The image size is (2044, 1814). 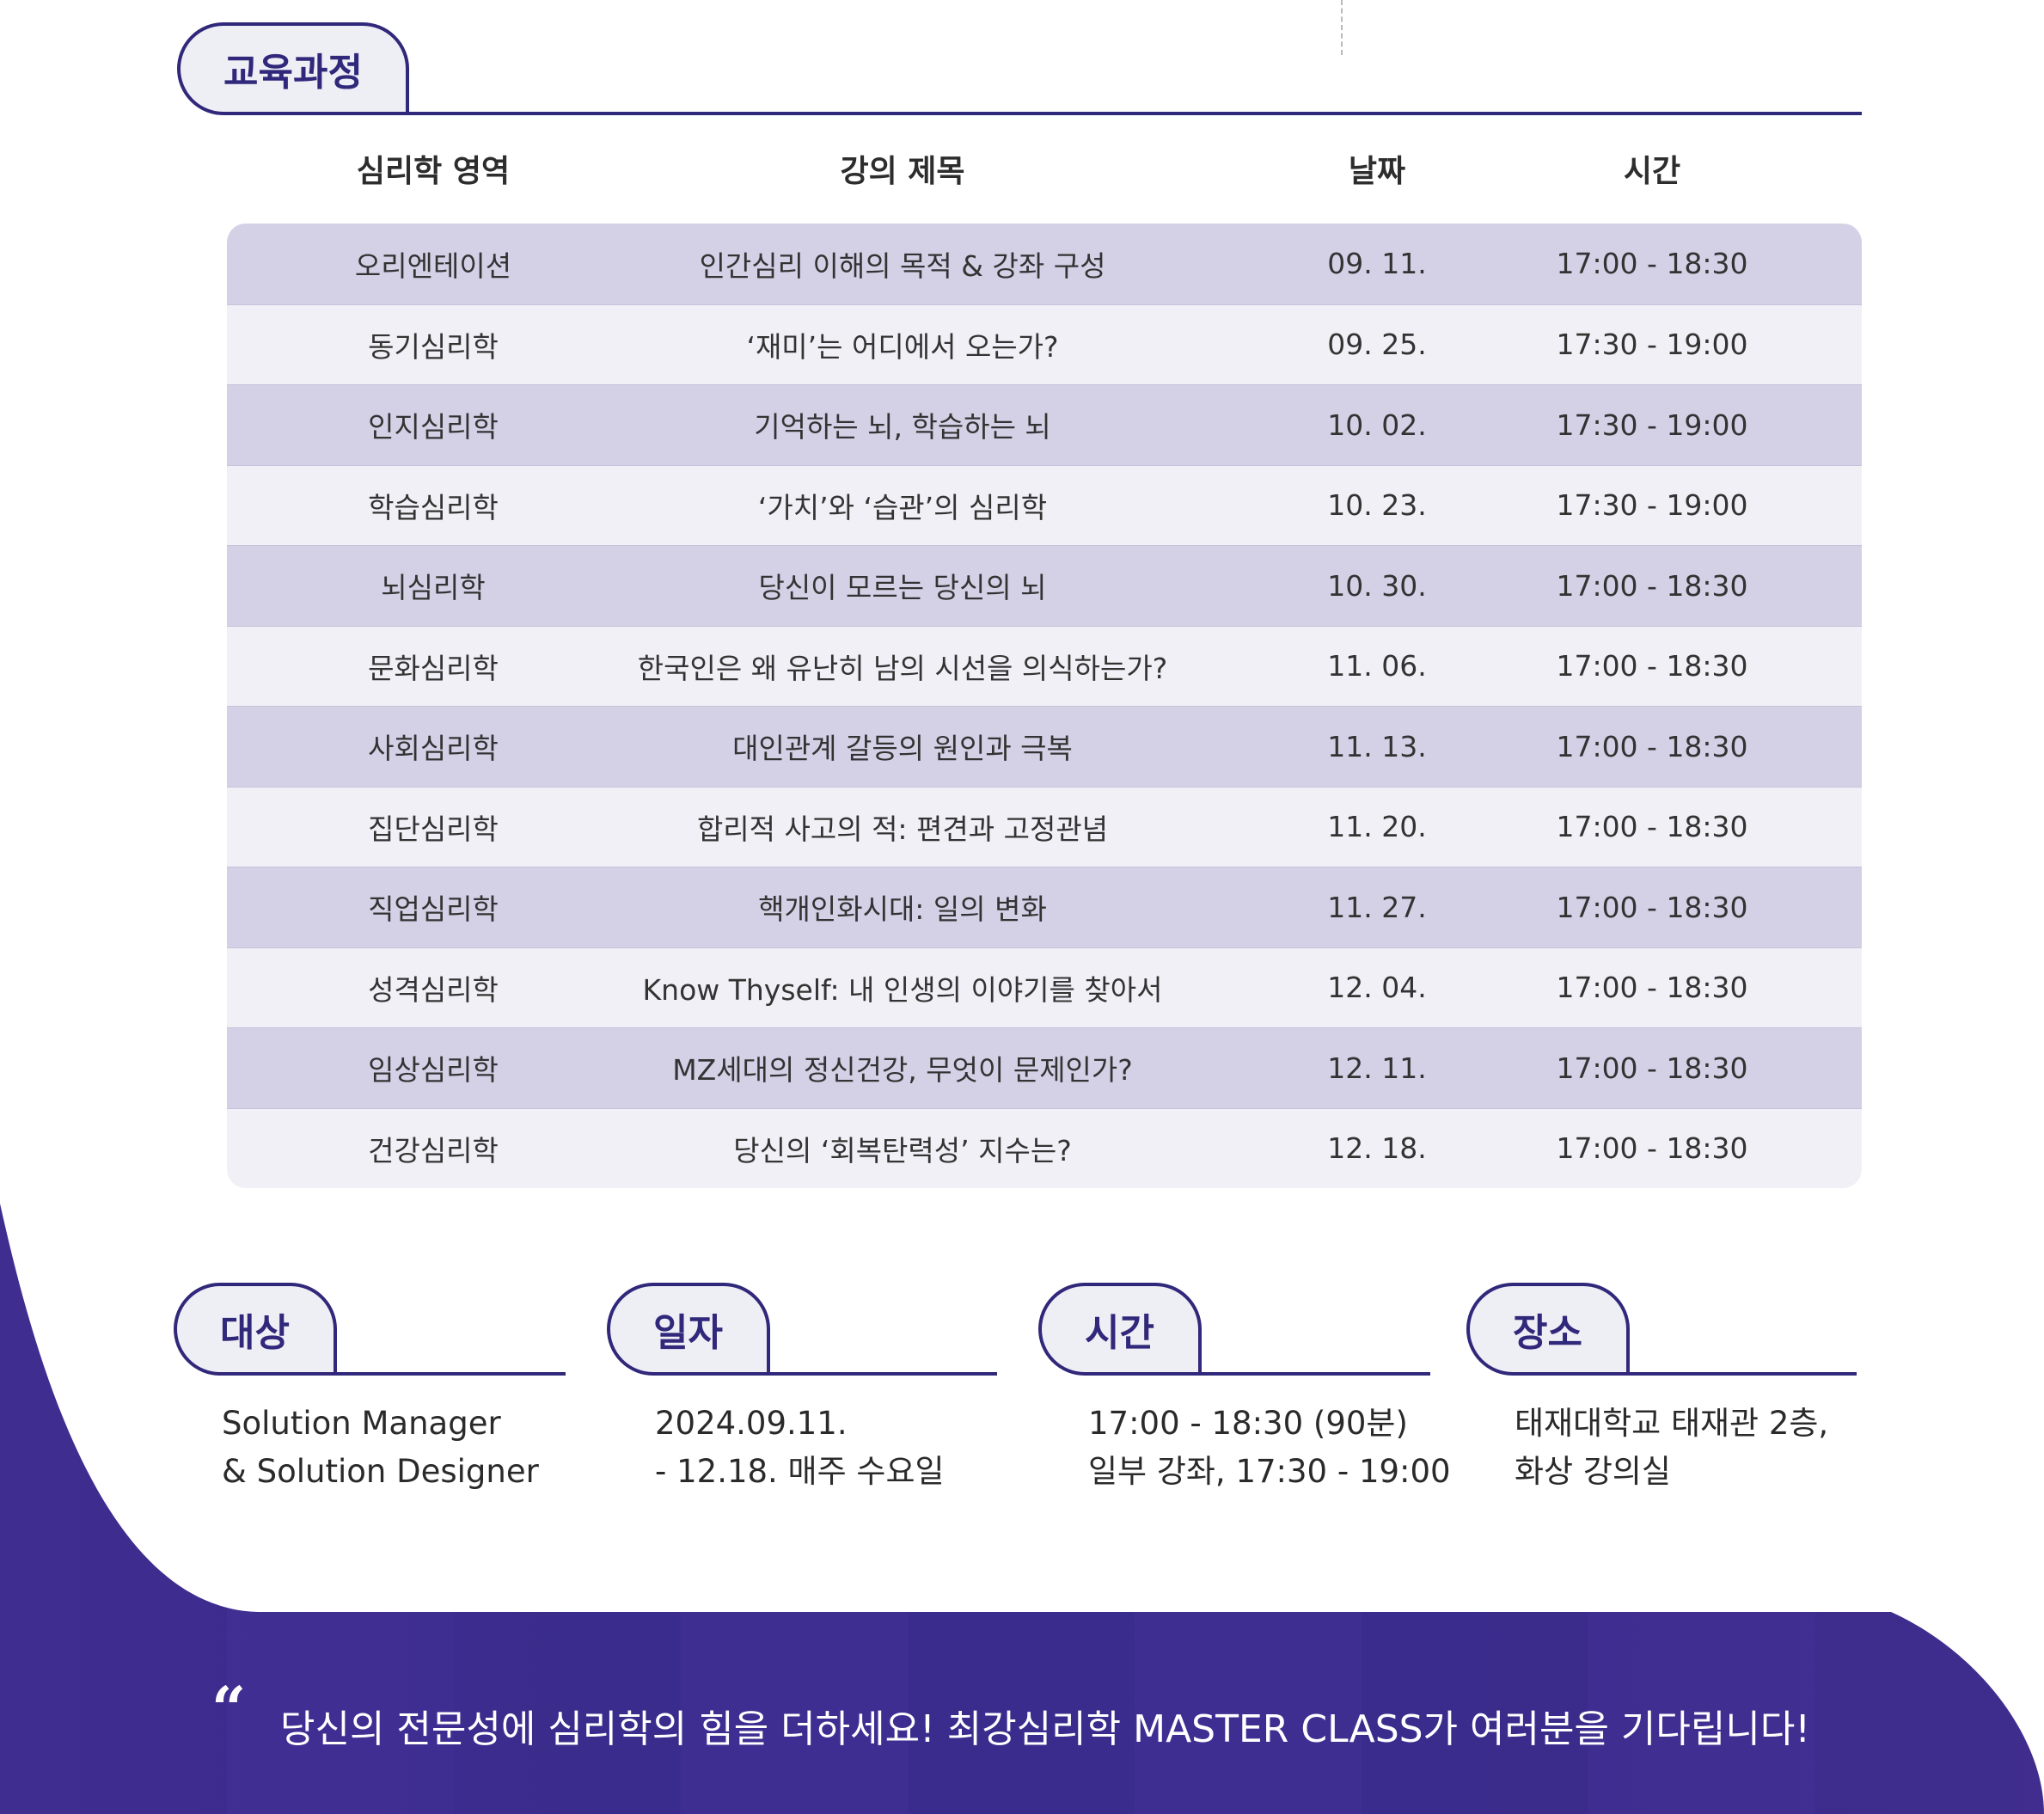 I want to click on info-text-time: 17:00 - 18:30 (90분) 일부 강좌, 17:30 - 19:00, so click(x=1269, y=1448).